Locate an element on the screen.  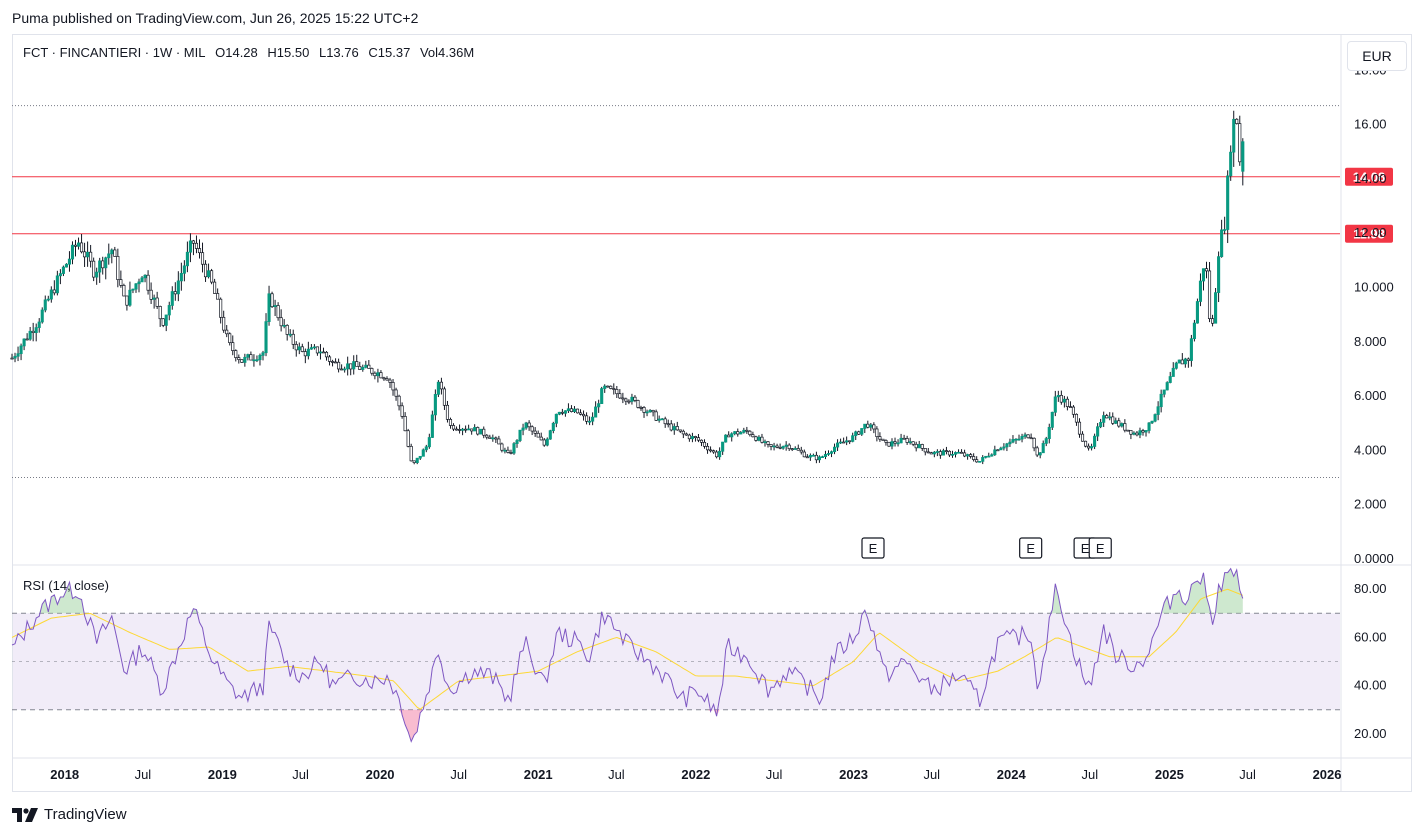
price-axis-tick: 8.000 is located at coordinates (1370, 341).